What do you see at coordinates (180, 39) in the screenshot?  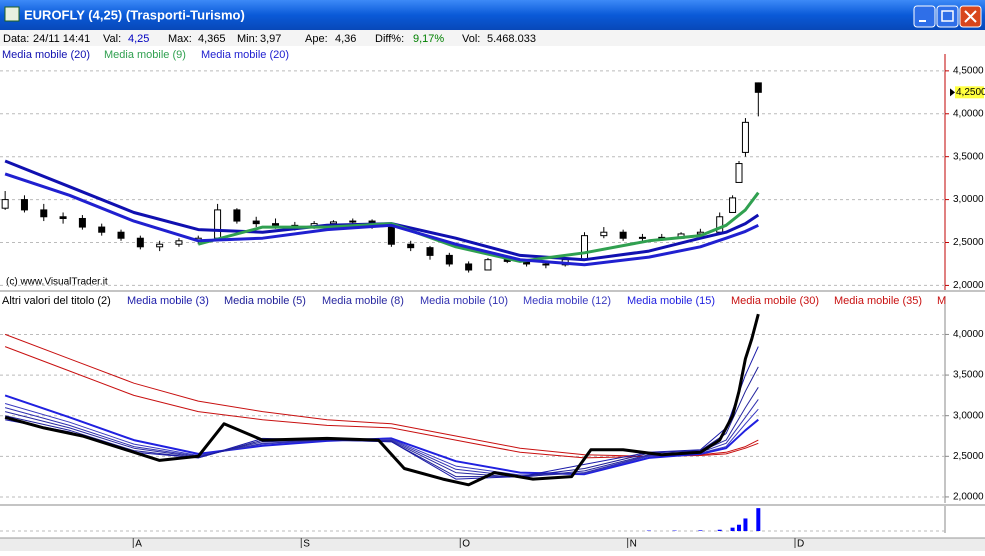 I see `info-label: Max:` at bounding box center [180, 39].